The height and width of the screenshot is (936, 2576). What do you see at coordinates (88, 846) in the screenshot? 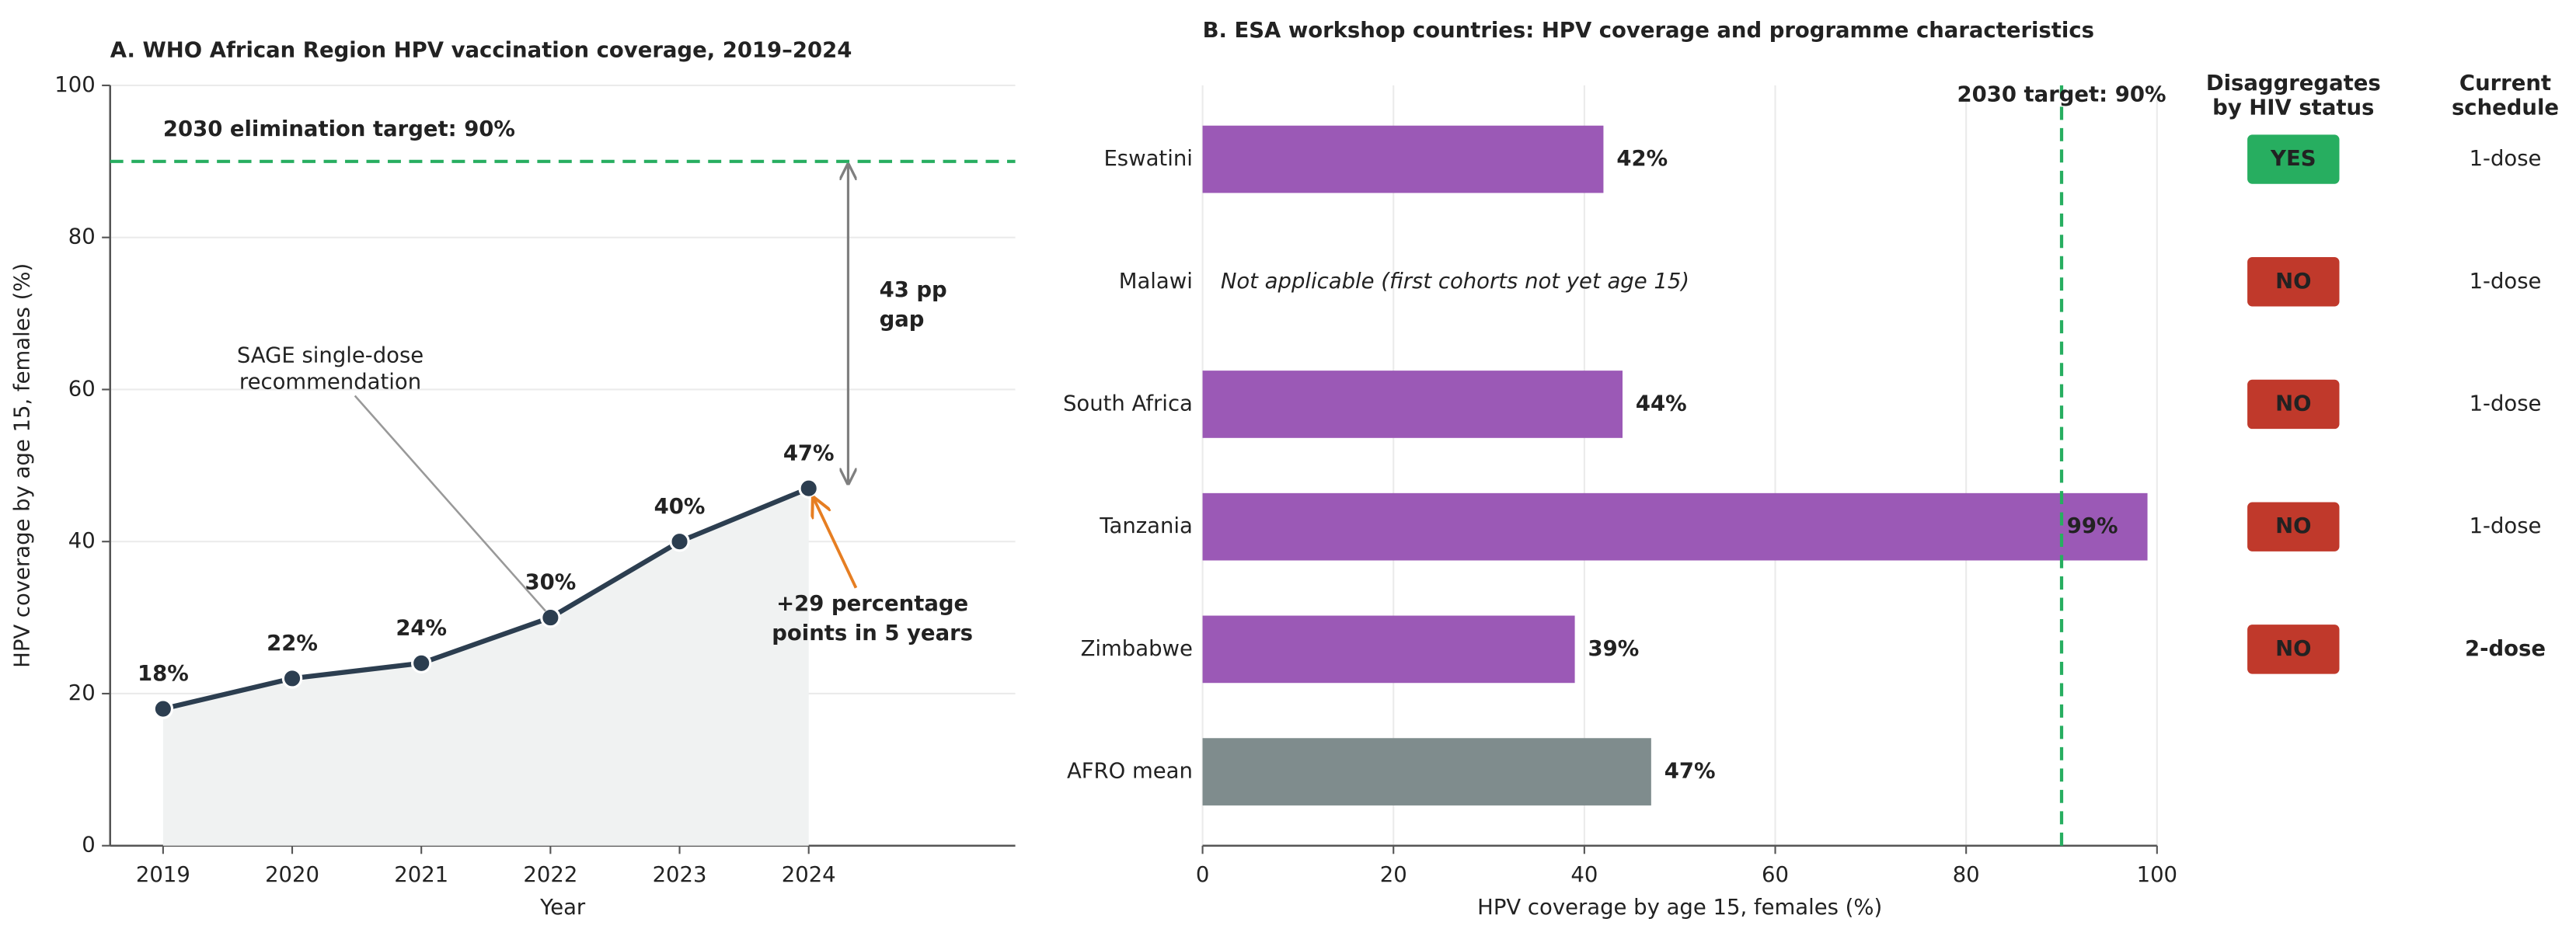
I see `y-tick-label: 0` at bounding box center [88, 846].